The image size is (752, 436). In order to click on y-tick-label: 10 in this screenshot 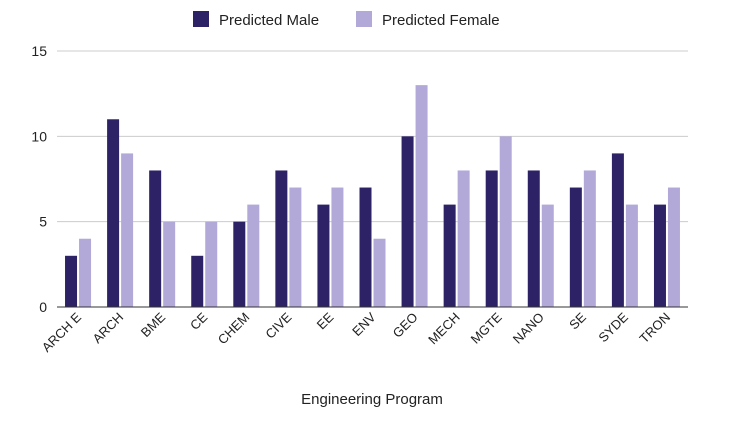, I will do `click(39, 136)`.